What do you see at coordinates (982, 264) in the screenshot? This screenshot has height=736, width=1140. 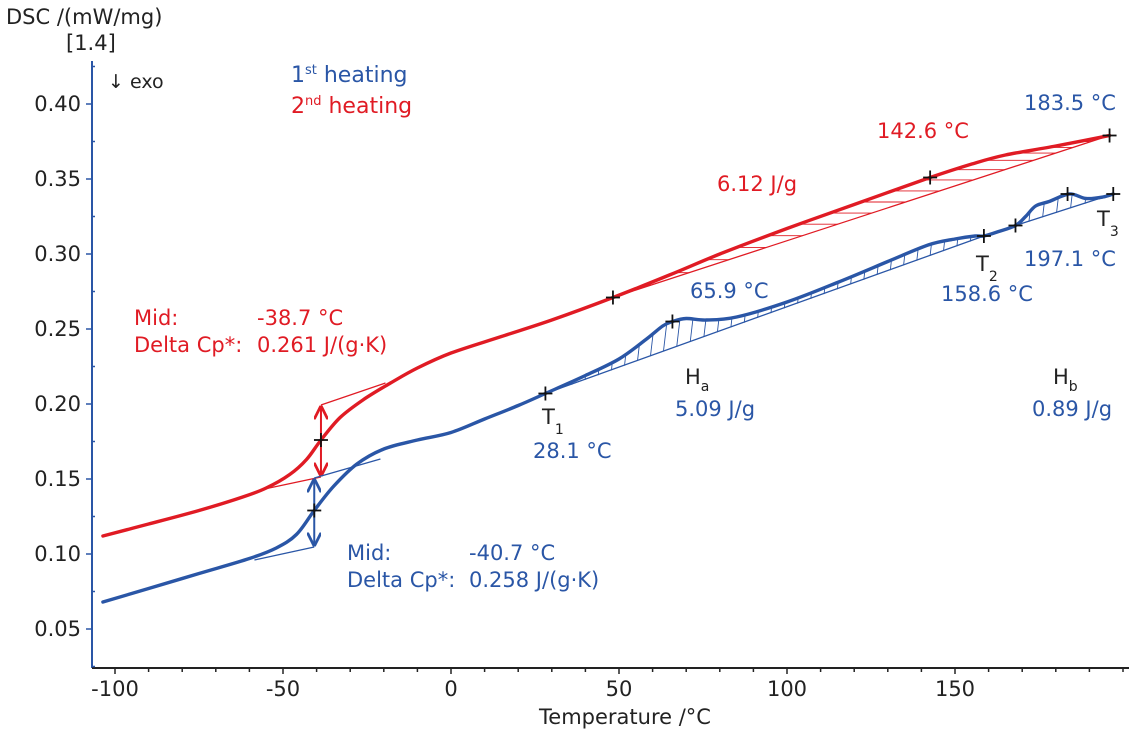 I see `t2-main: T` at bounding box center [982, 264].